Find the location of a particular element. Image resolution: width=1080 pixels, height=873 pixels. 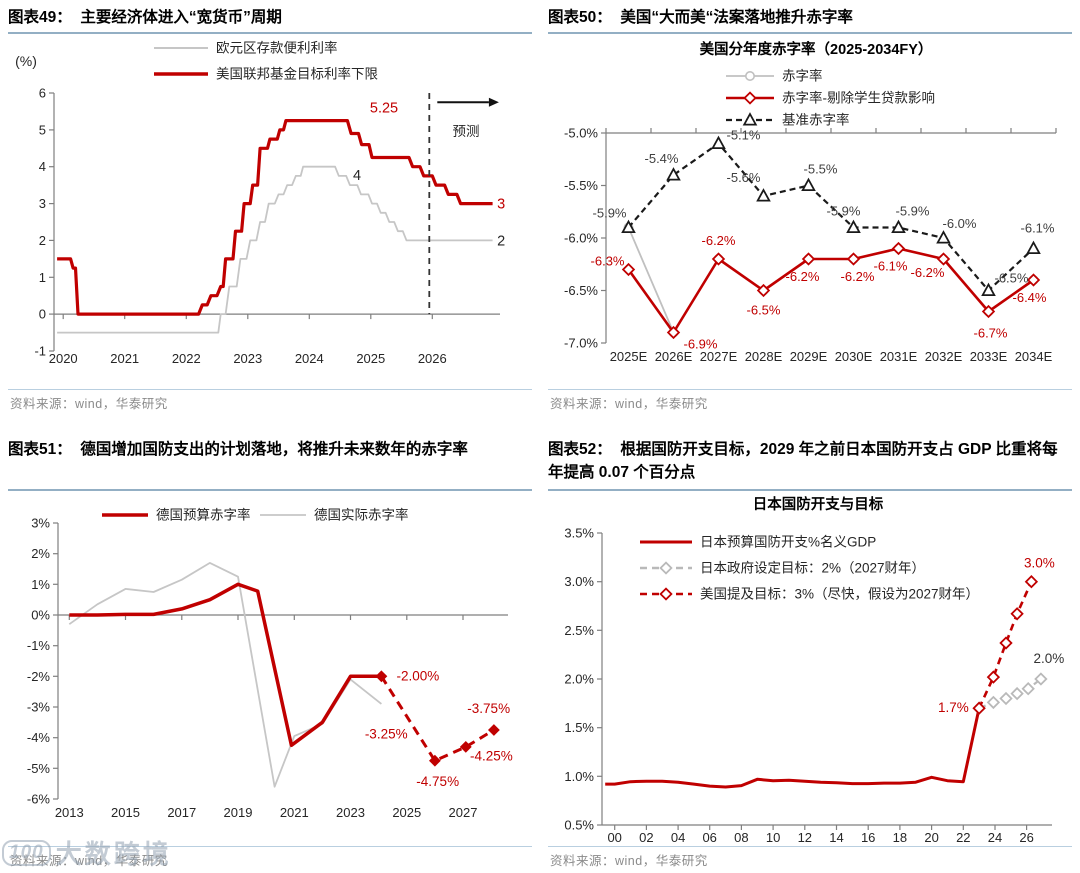

svg-text: 赤字率-剔除学生贷款影响 is located at coordinates (858, 98).